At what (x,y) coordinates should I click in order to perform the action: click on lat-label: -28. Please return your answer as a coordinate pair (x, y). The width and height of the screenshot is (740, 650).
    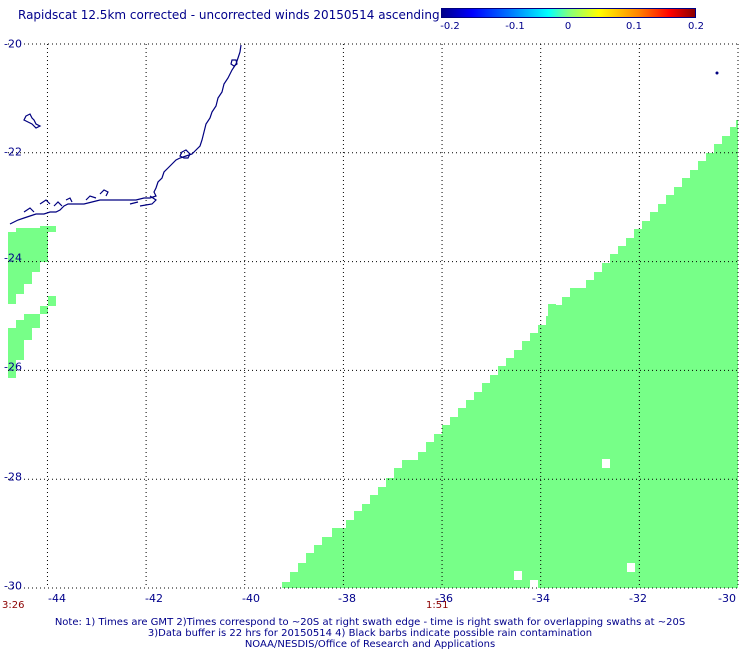
    Looking at the image, I should click on (13, 477).